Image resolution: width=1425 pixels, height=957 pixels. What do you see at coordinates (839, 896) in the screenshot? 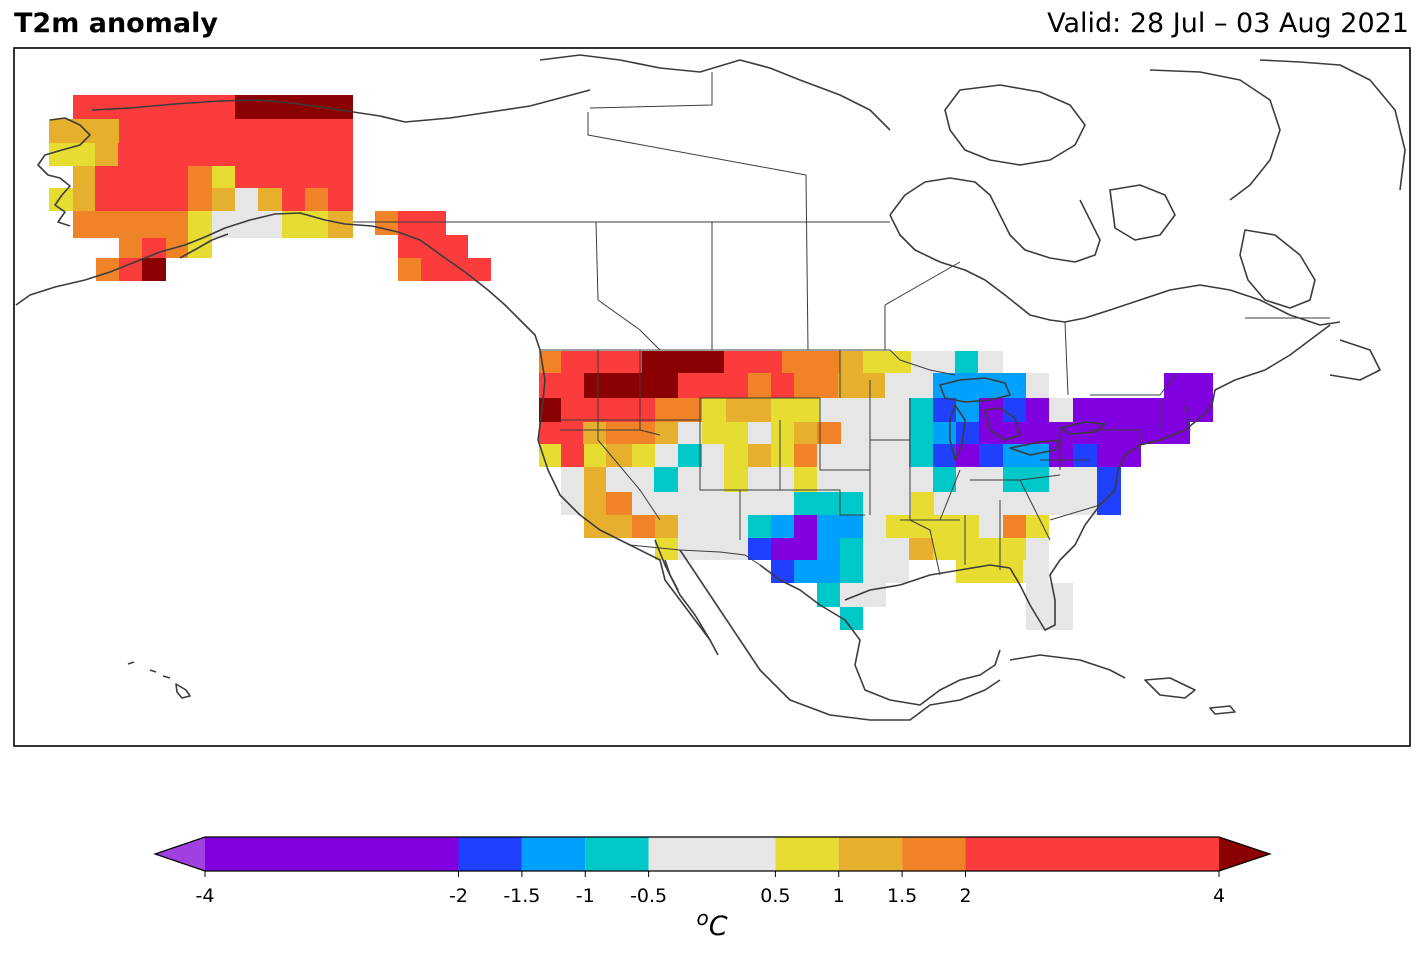
I see `colorbar-tick-label: 1` at bounding box center [839, 896].